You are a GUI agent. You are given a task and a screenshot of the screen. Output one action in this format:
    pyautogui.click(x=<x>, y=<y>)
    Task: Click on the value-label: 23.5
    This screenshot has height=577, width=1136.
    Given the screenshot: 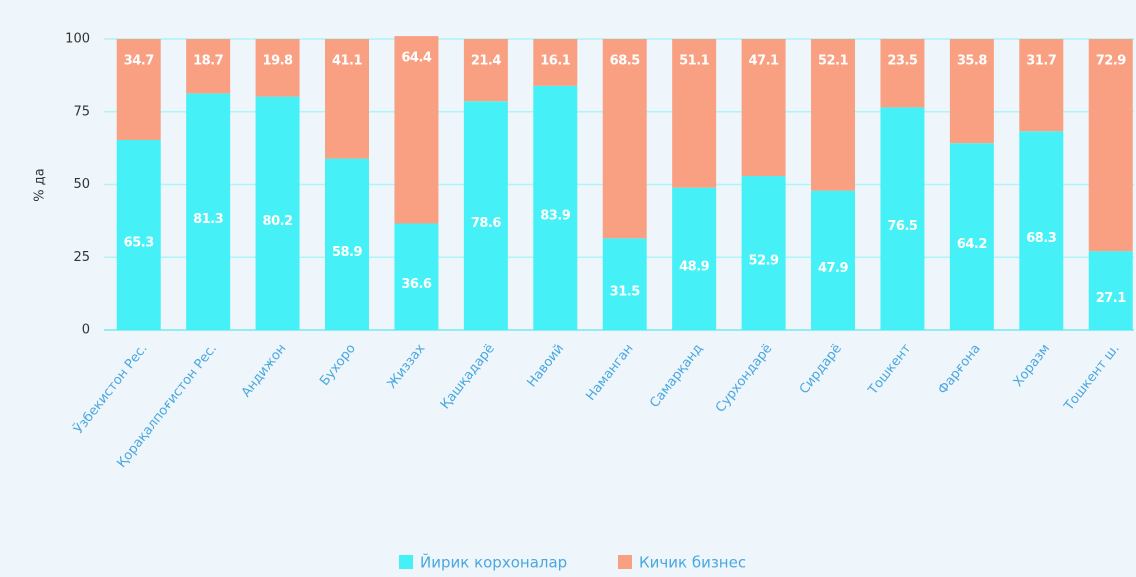 What is the action you would take?
    pyautogui.click(x=902, y=61)
    